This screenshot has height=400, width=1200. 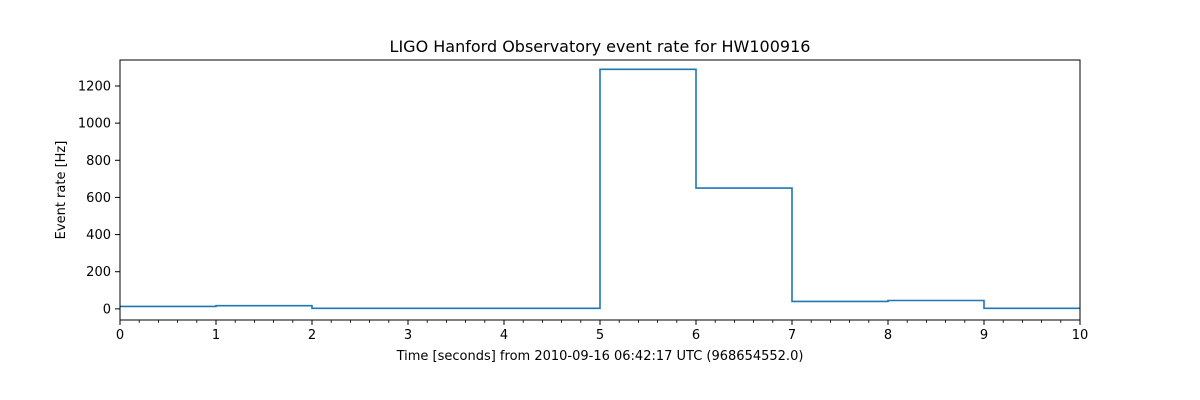 I want to click on y-axis-label: Event rate [Hz], so click(x=61, y=190).